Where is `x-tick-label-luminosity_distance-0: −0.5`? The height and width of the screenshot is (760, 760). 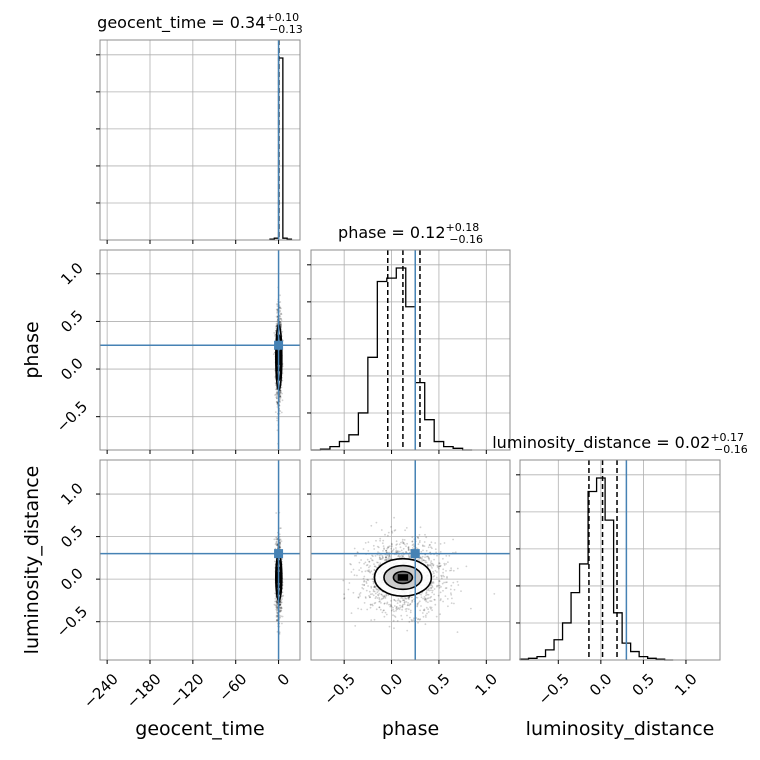
x-tick-label-luminosity_distance-0: −0.5 is located at coordinates (554, 689).